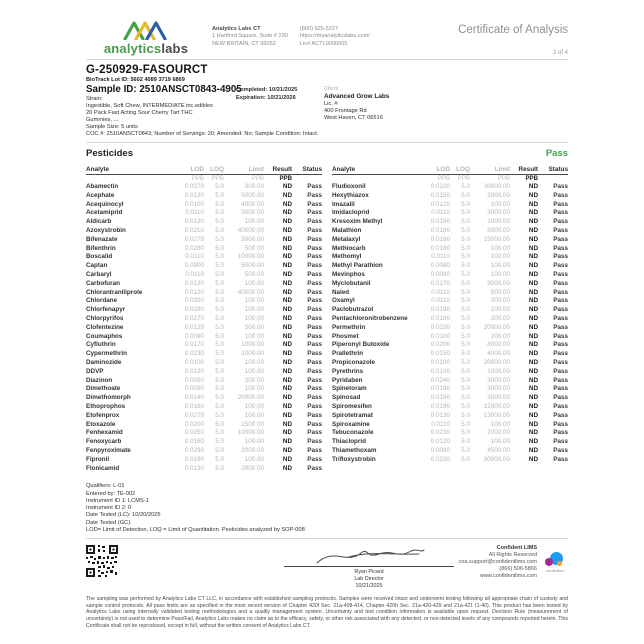 Image resolution: width=644 pixels, height=644 pixels. Describe the element at coordinates (101, 424) in the screenshot. I see `analyte-name: Etoxazole` at that location.